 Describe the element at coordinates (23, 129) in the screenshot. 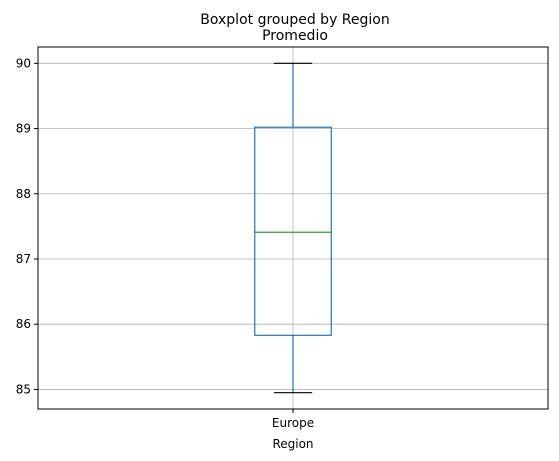

I see `y-tick-label: 89` at that location.